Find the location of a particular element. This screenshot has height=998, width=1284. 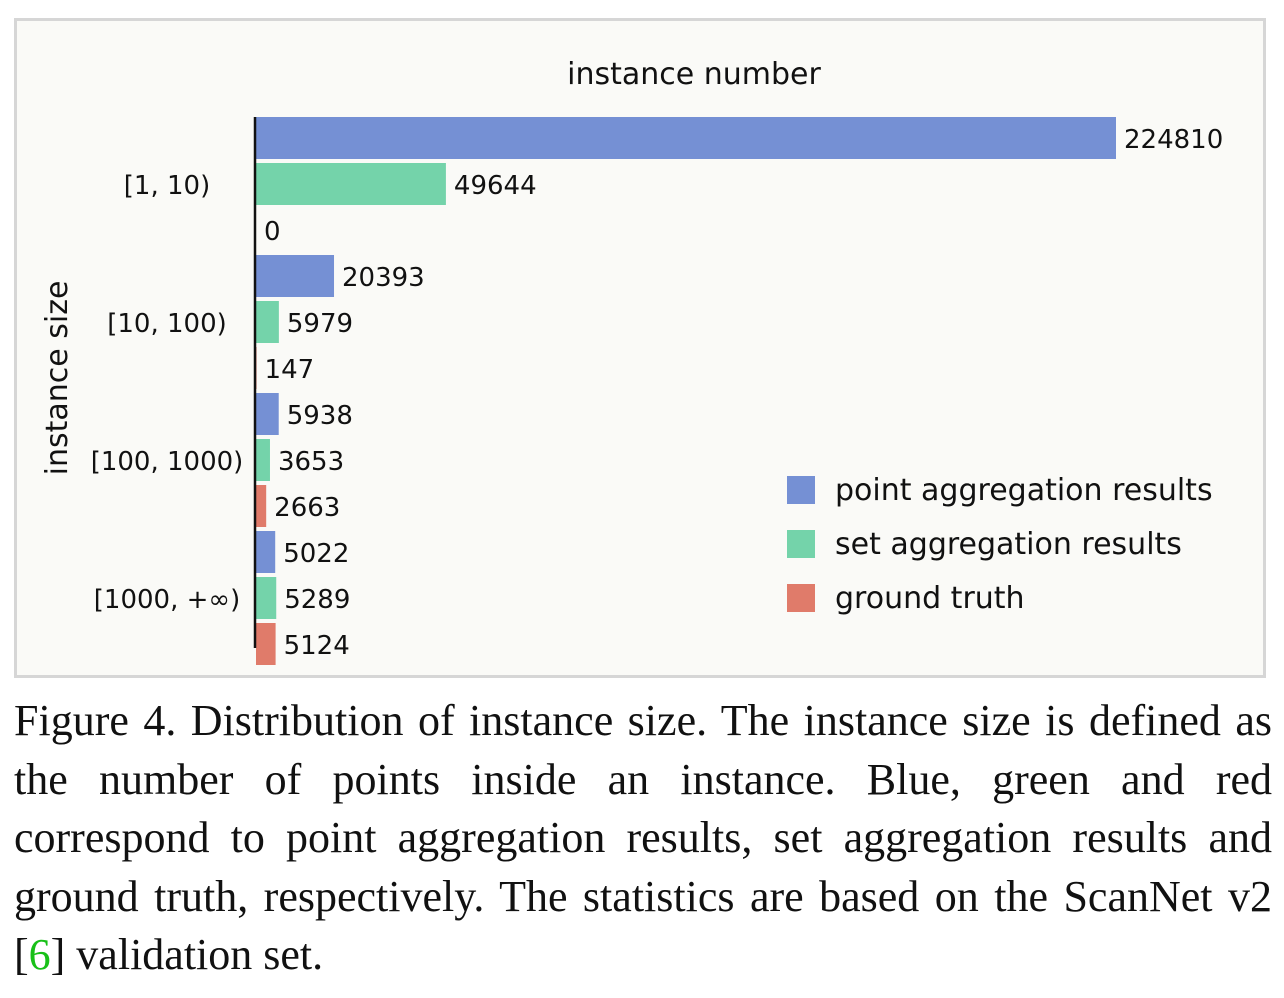

y-axis-label: instance size is located at coordinates (57, 378).